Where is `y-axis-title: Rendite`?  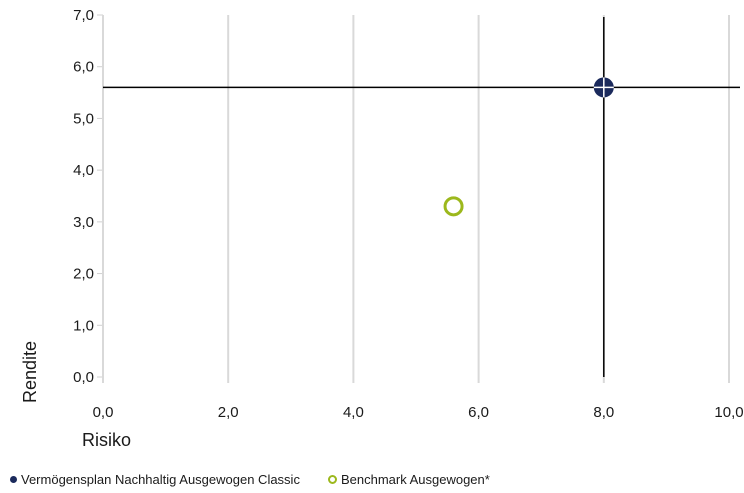 y-axis-title: Rendite is located at coordinates (30, 372).